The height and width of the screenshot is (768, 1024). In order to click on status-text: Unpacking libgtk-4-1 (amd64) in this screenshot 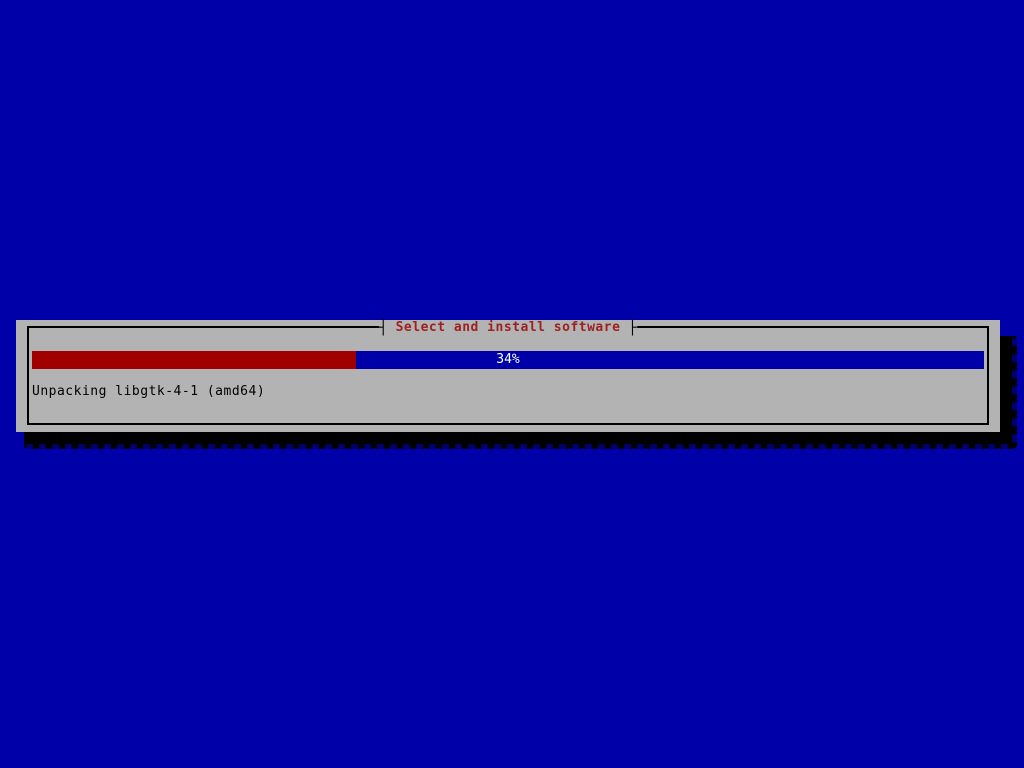, I will do `click(149, 391)`.